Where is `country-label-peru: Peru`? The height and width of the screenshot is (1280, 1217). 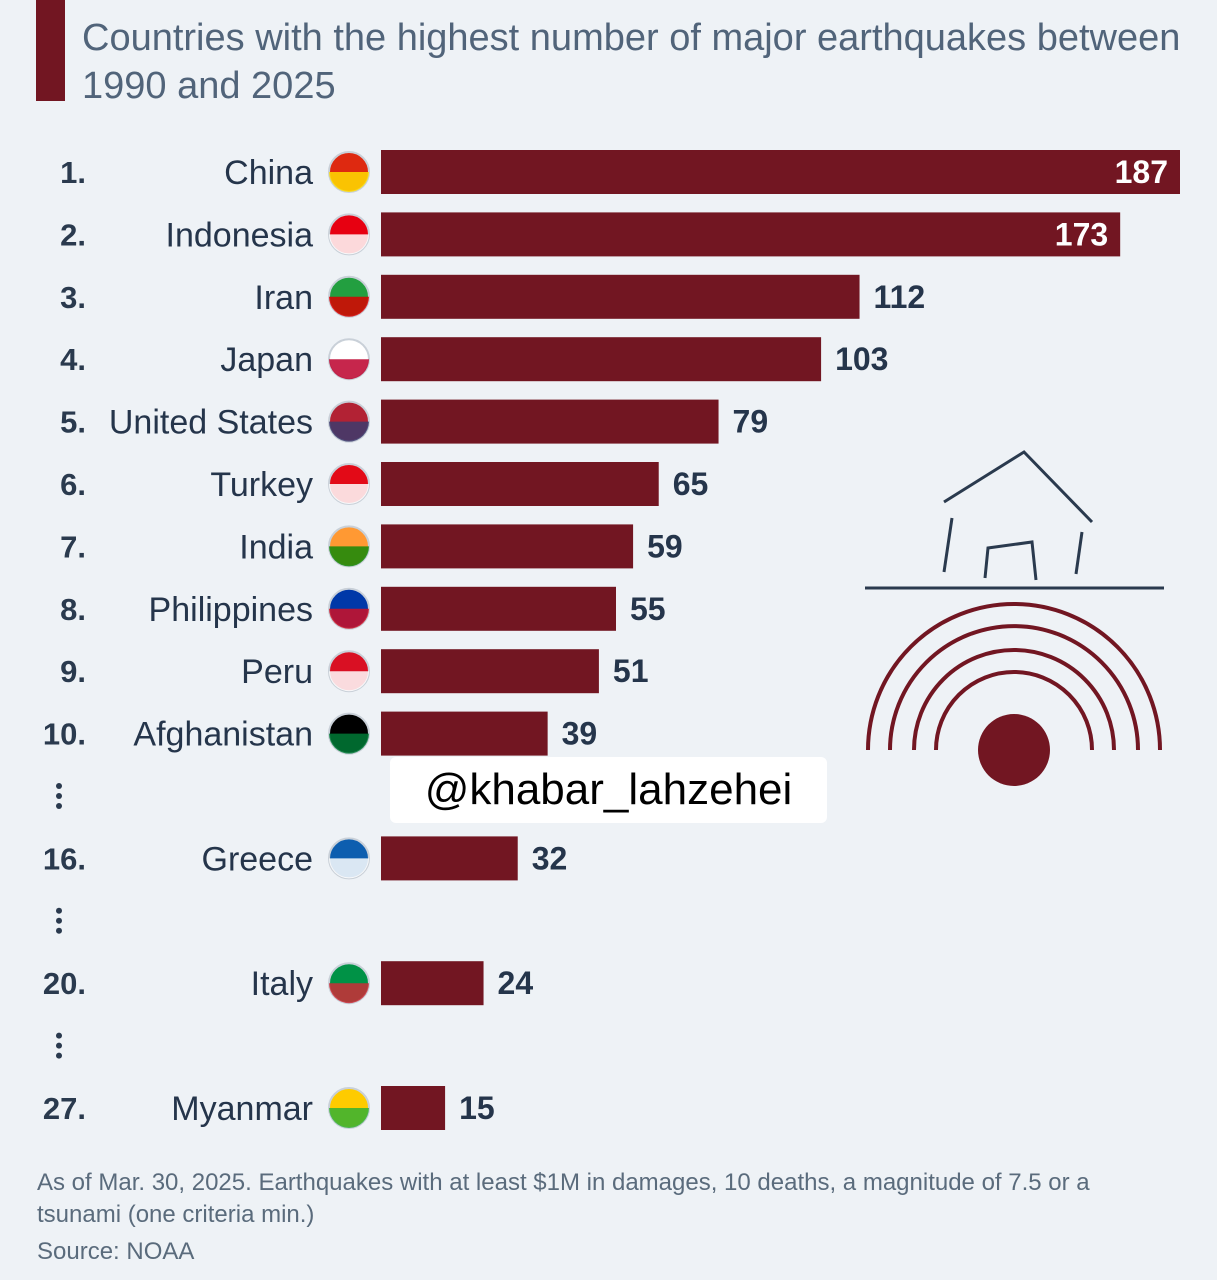
country-label-peru: Peru is located at coordinates (277, 672).